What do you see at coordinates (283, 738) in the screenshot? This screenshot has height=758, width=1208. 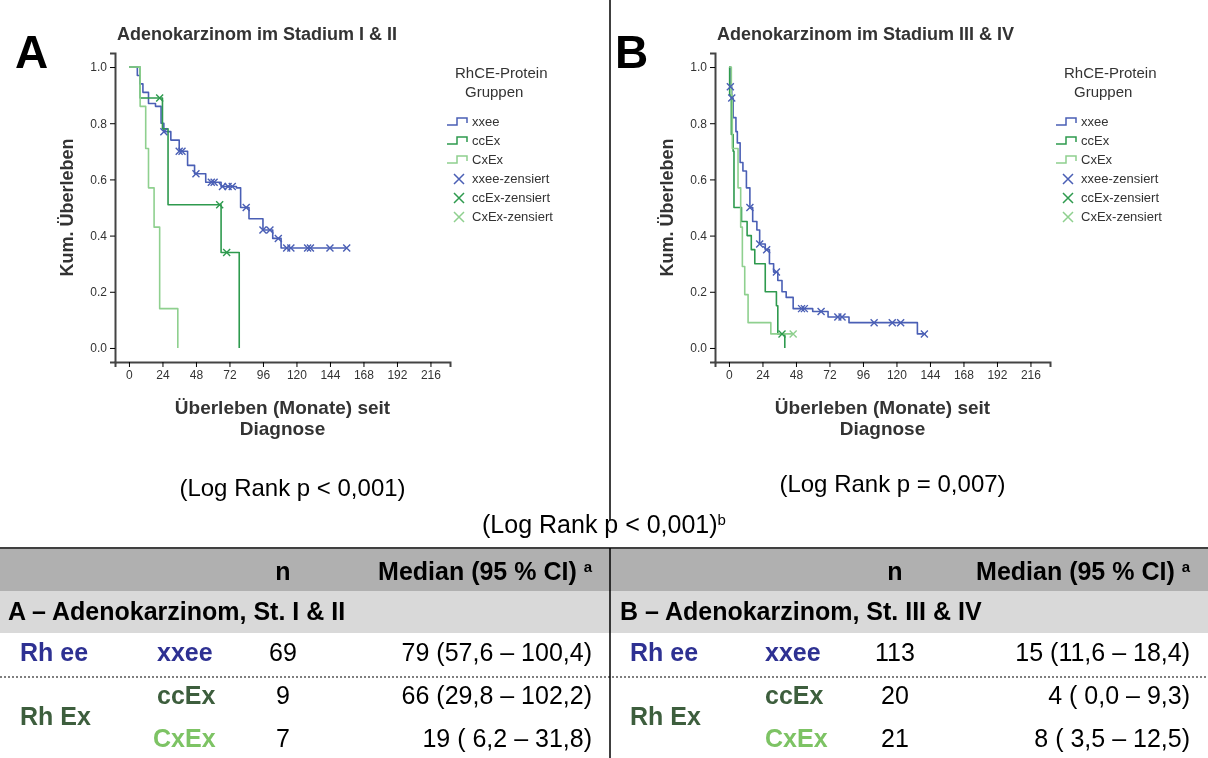 I see `text: 7` at bounding box center [283, 738].